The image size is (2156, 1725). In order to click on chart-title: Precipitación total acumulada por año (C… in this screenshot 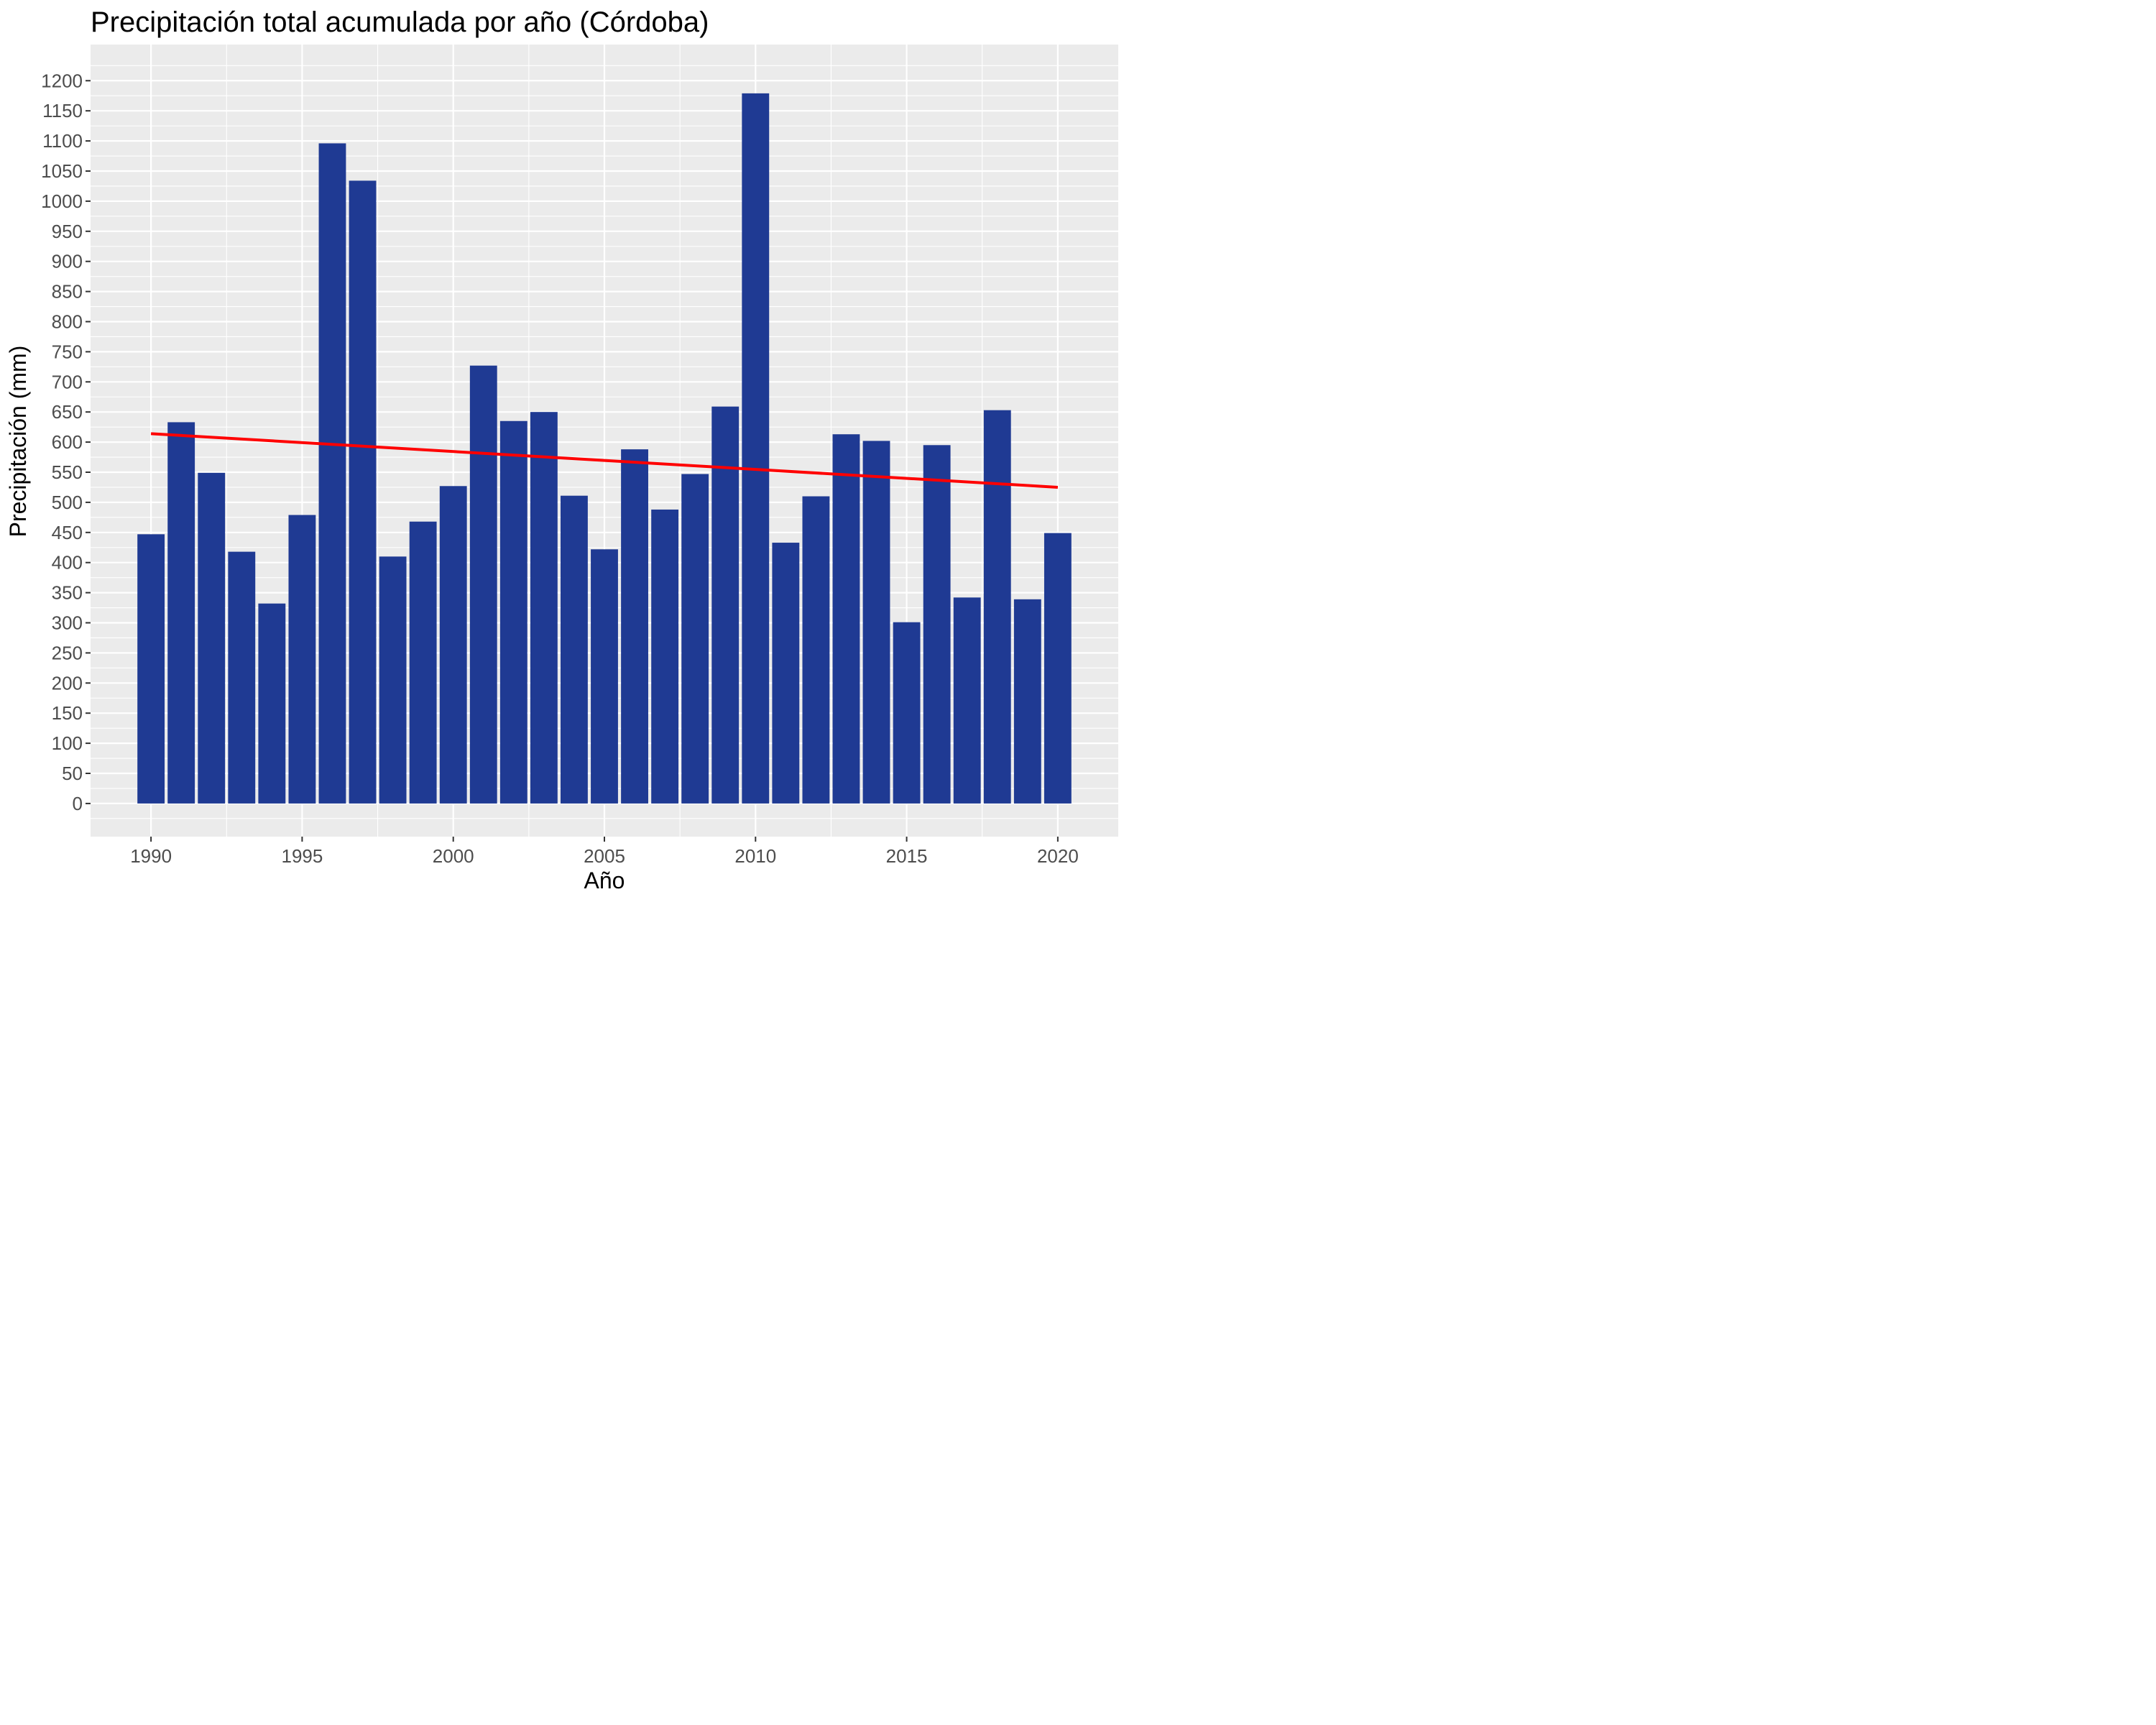, I will do `click(400, 22)`.